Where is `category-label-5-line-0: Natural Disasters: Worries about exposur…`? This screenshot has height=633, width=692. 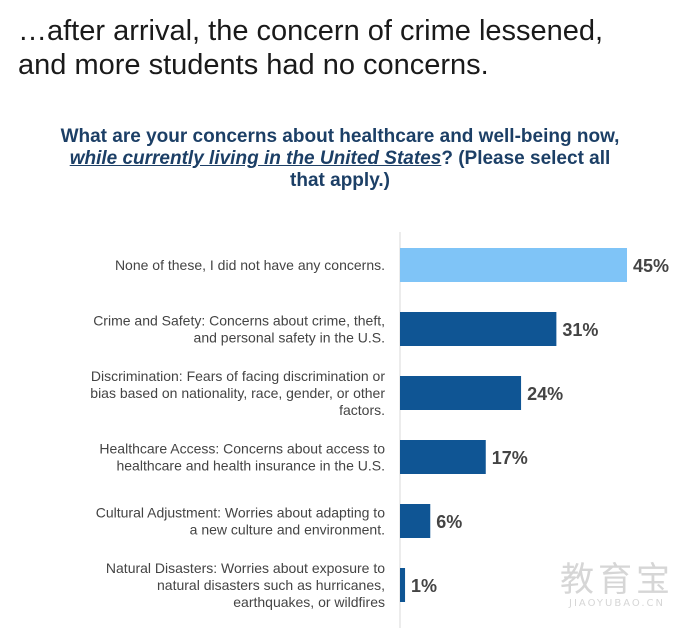 category-label-5-line-0: Natural Disasters: Worries about exposur… is located at coordinates (245, 568).